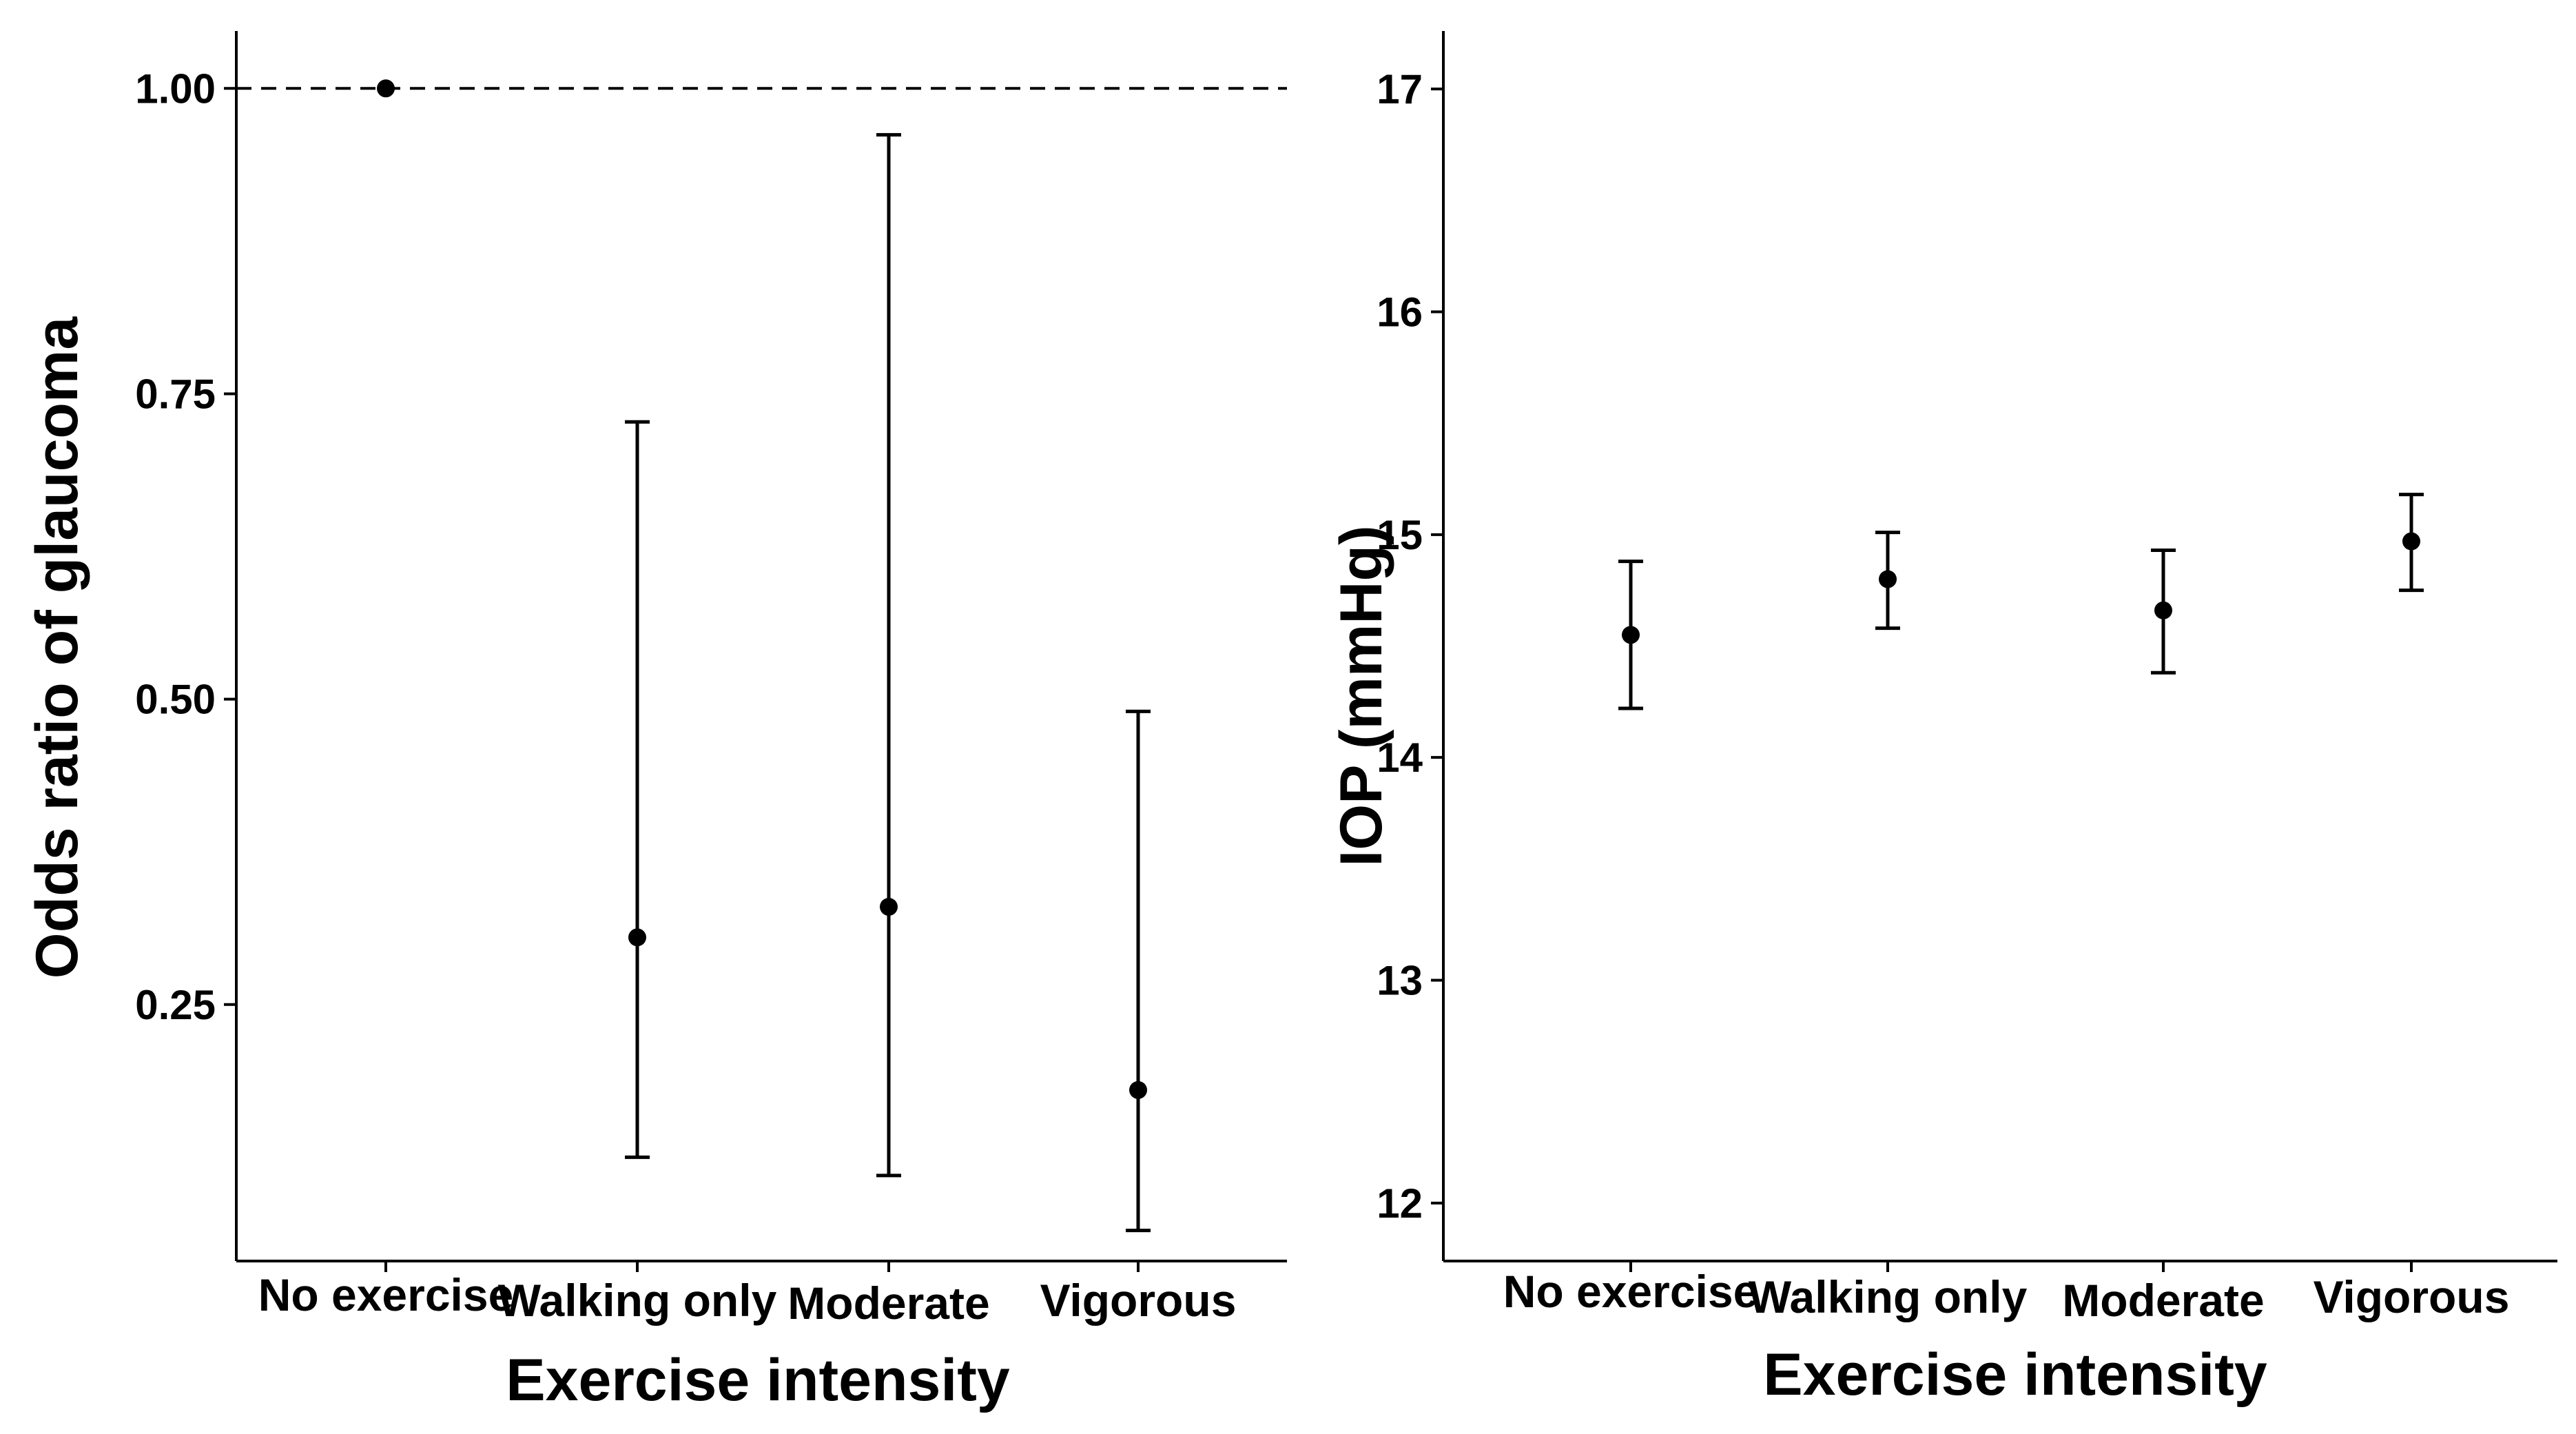  Describe the element at coordinates (185, 546) in the screenshot. I see `odds-ratio-y-ticks: 0.25 0.50 0.75 1.00` at that location.